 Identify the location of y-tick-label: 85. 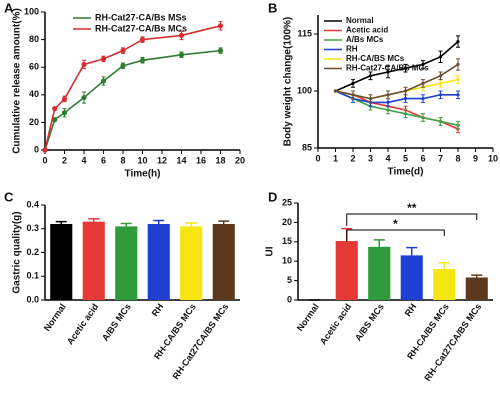
(307, 147).